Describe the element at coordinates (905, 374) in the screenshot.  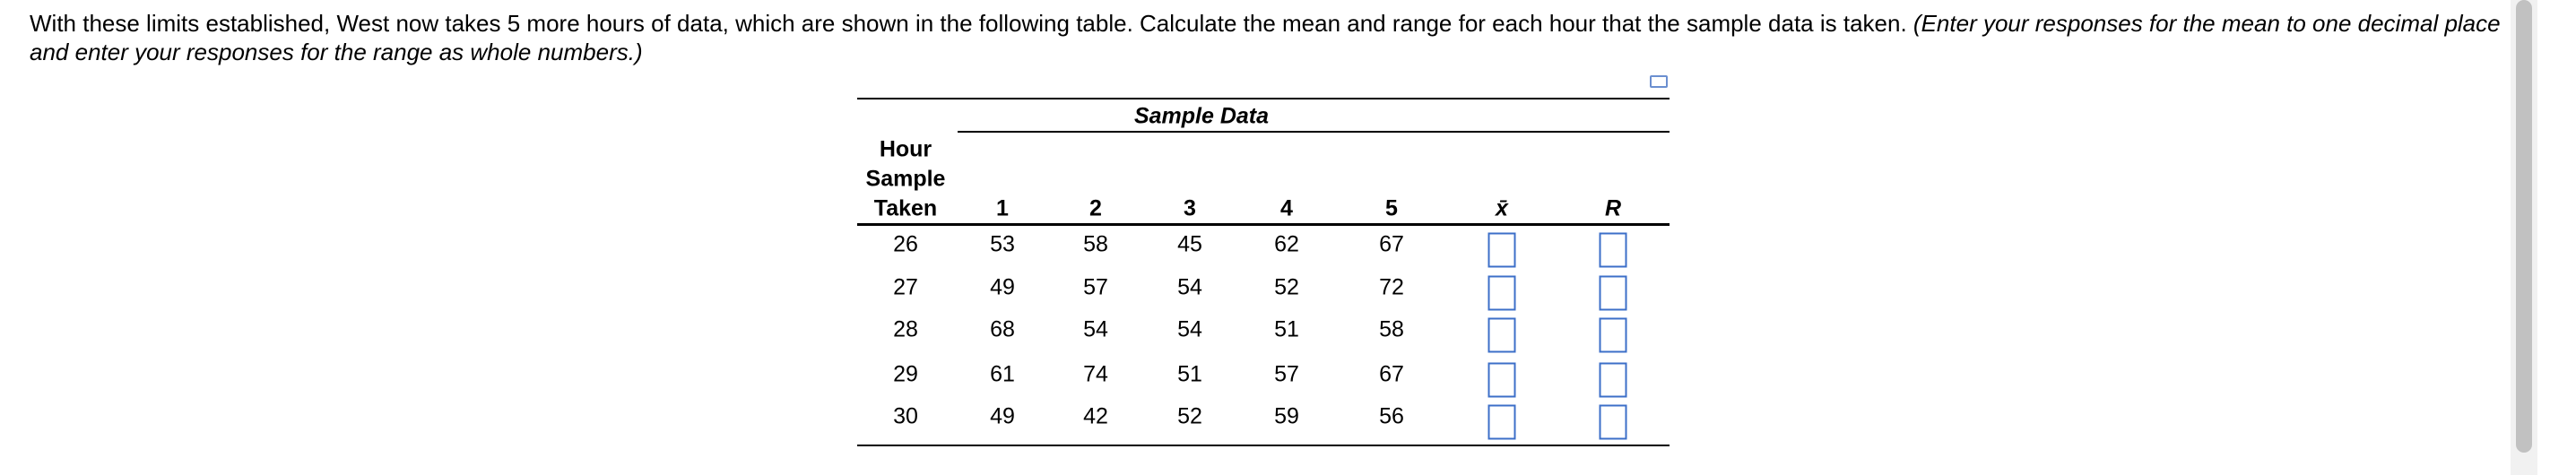
I see `table-cell: 29` at that location.